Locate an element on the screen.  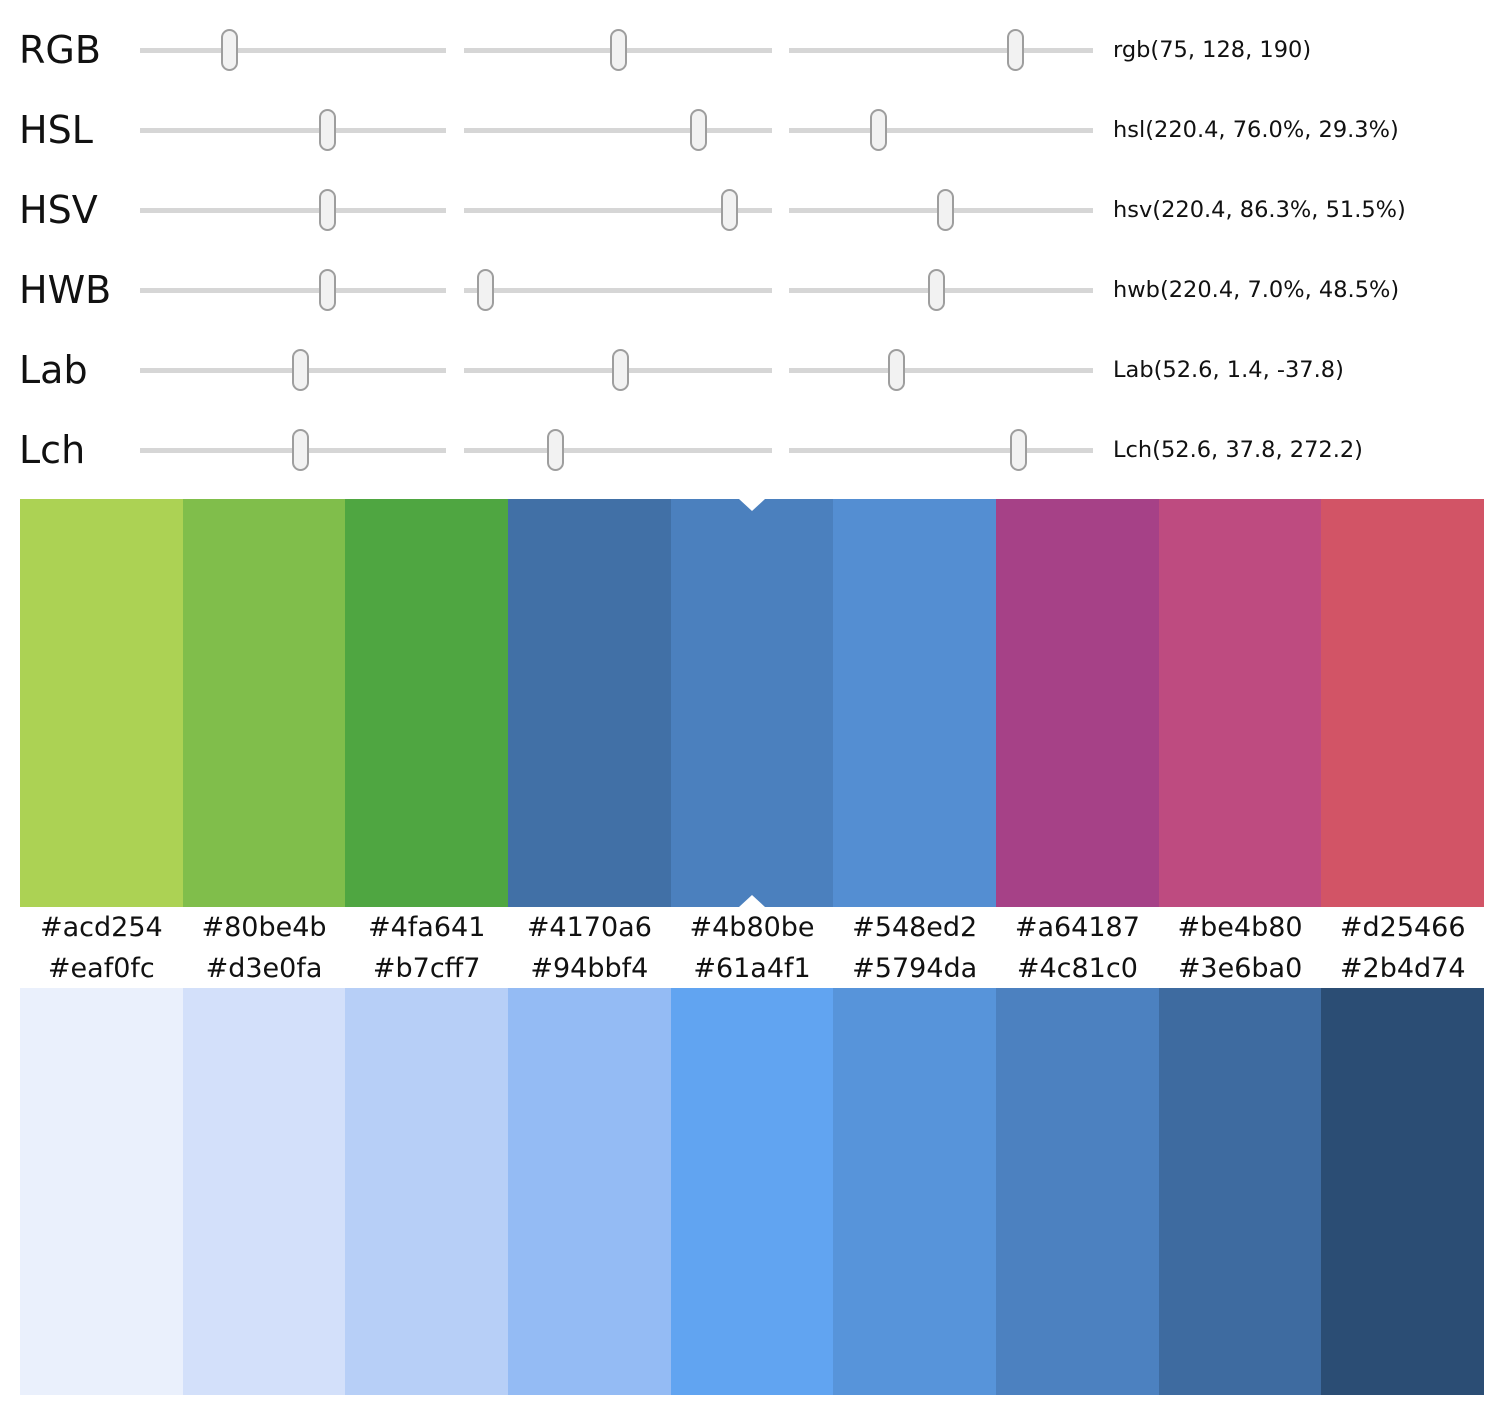
hue-hex-label-9: #d25466 is located at coordinates (1402, 927).